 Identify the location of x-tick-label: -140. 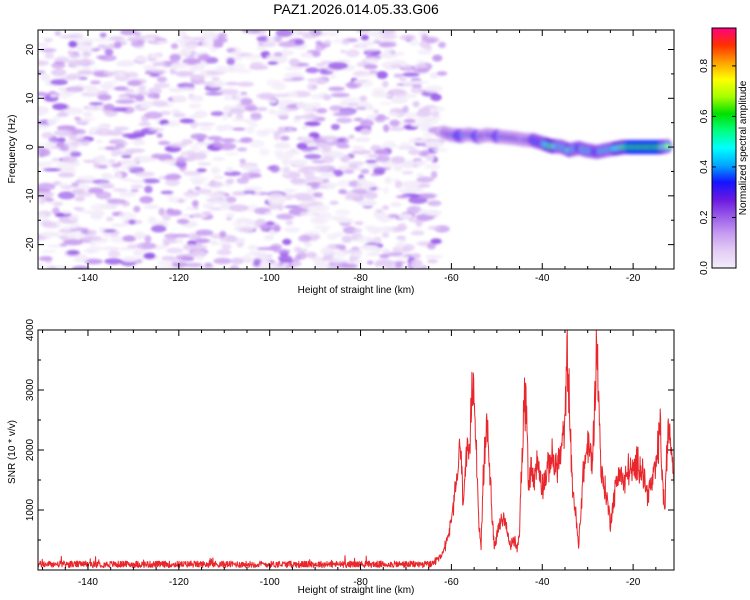
(88, 278).